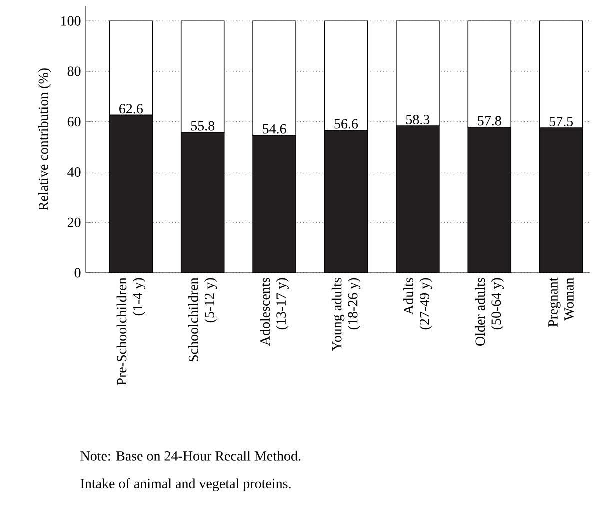  Describe the element at coordinates (562, 122) in the screenshot. I see `data-label: 57.5` at that location.